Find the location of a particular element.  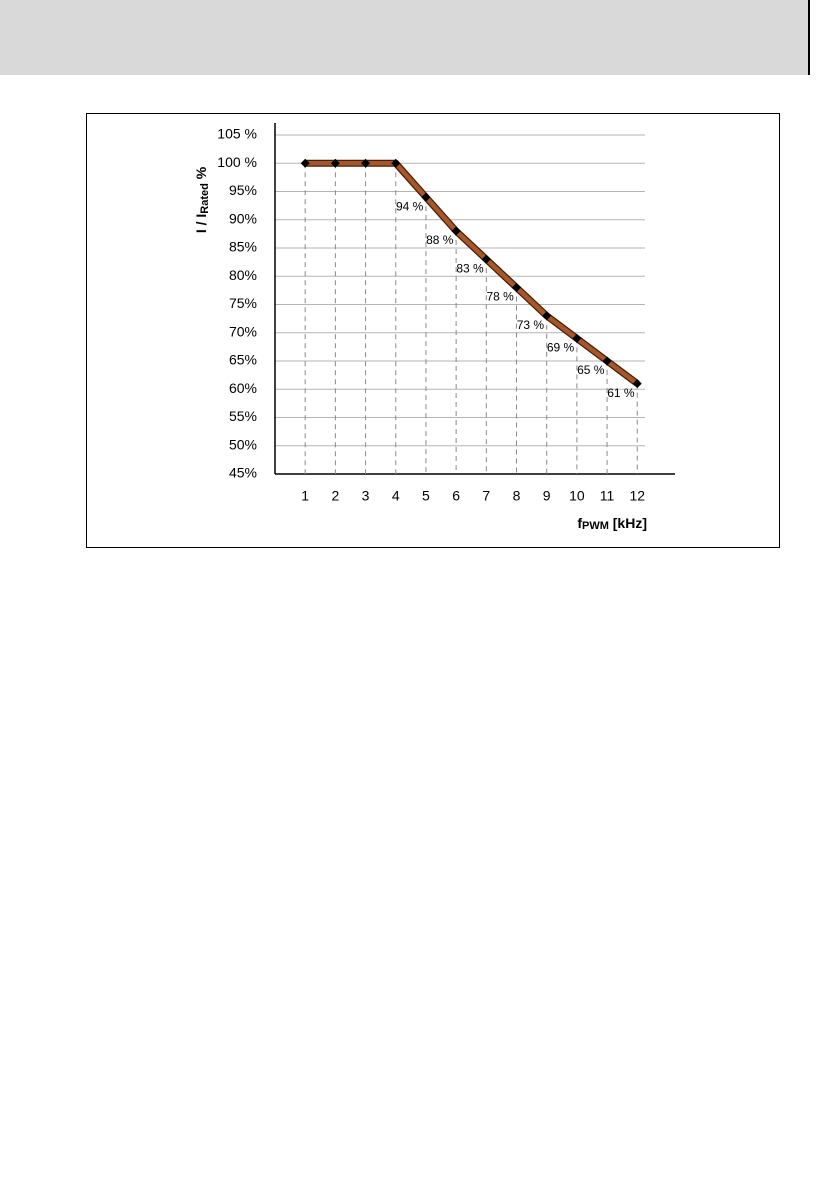

y-tick-label: 75% is located at coordinates (243, 303).